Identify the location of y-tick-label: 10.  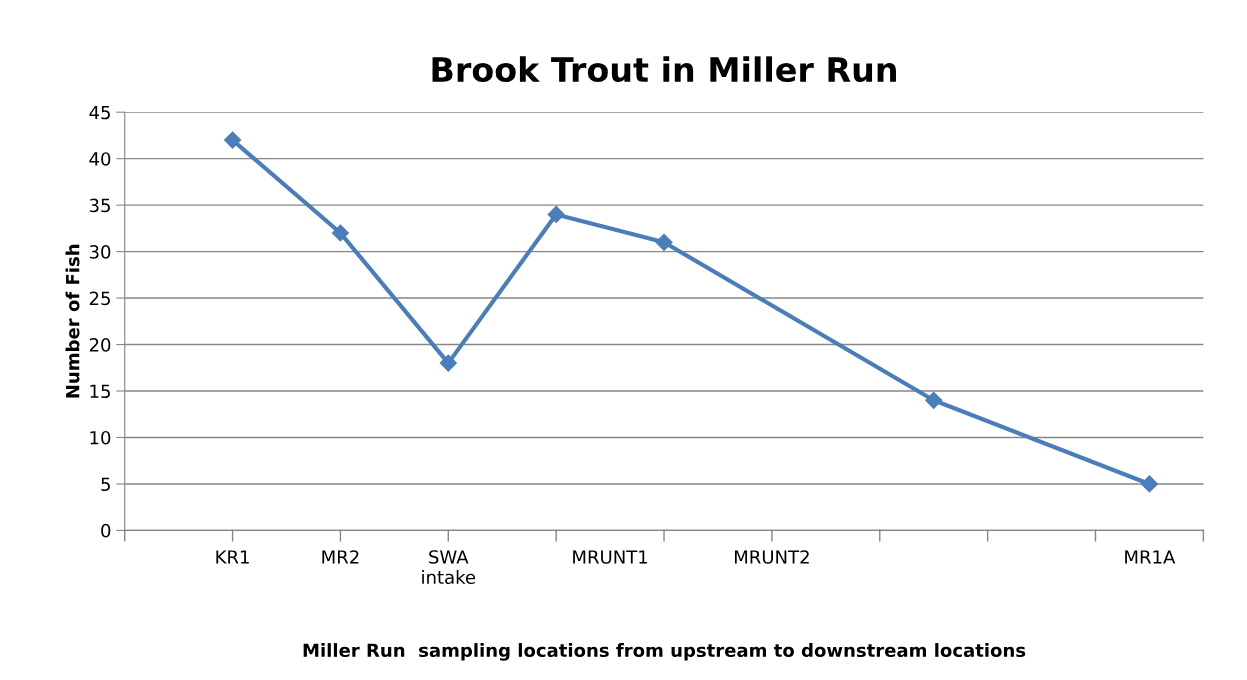
(100, 437).